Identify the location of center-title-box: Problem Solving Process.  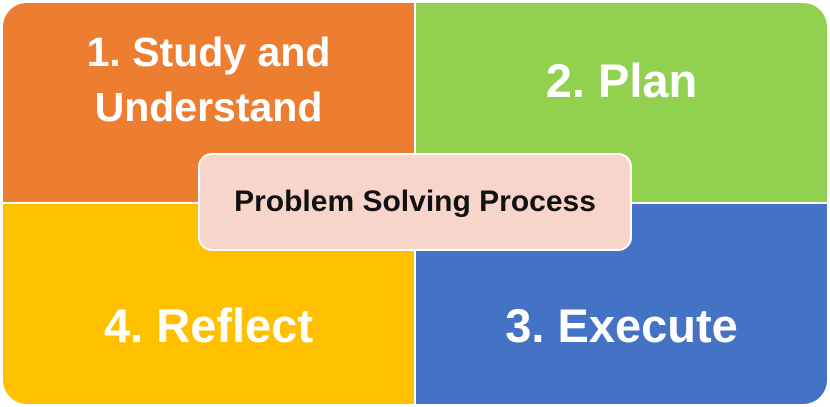
(415, 202).